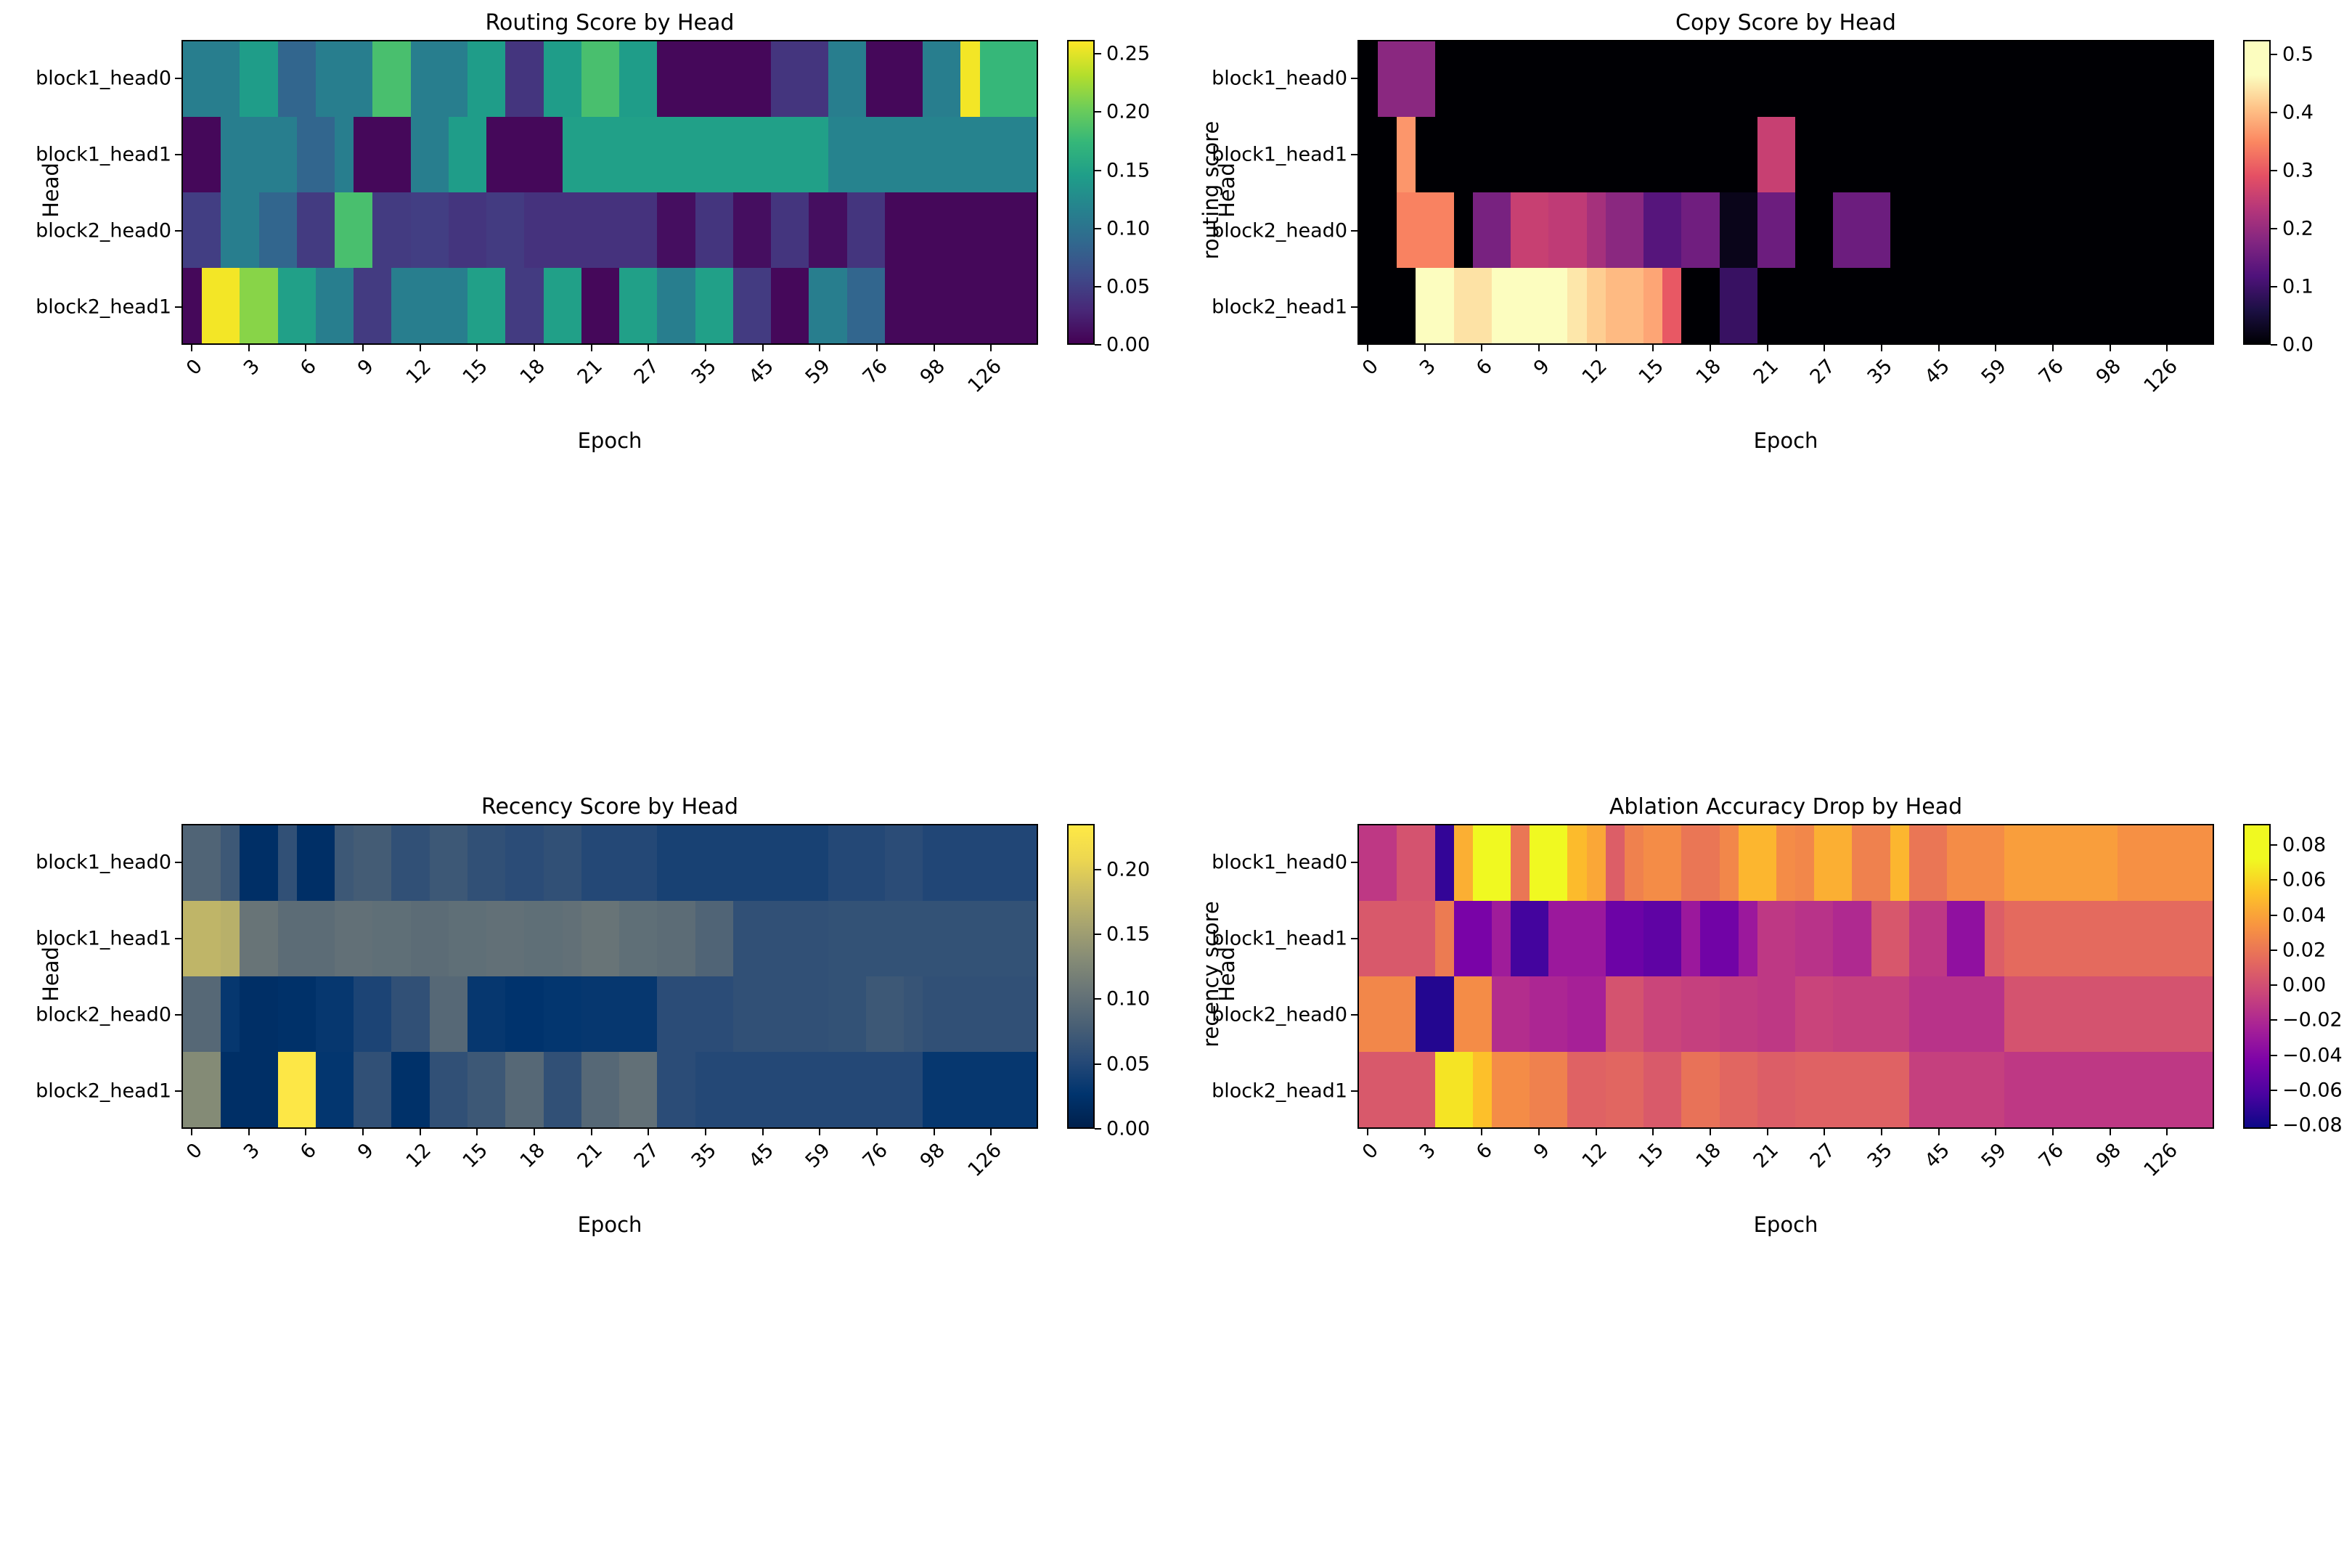 This screenshot has height=1568, width=2352. I want to click on colorbar-tick-label: 0.10, so click(1128, 228).